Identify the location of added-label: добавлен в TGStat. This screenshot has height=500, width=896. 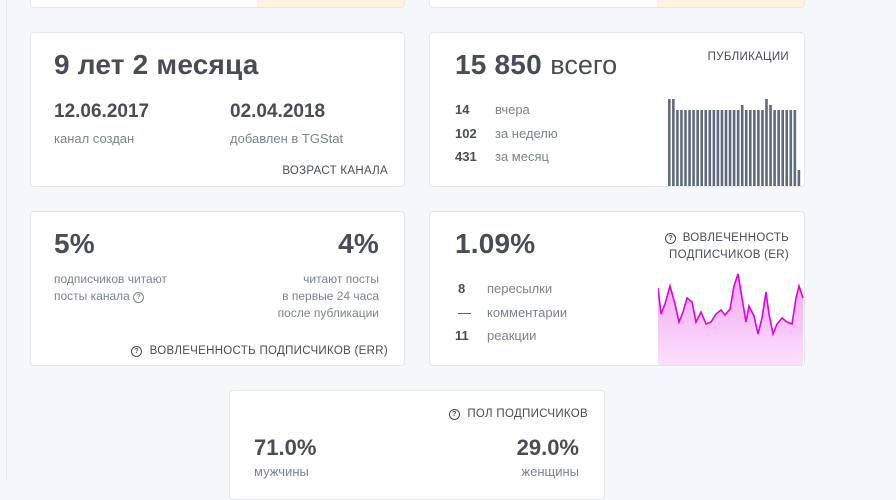
(287, 138).